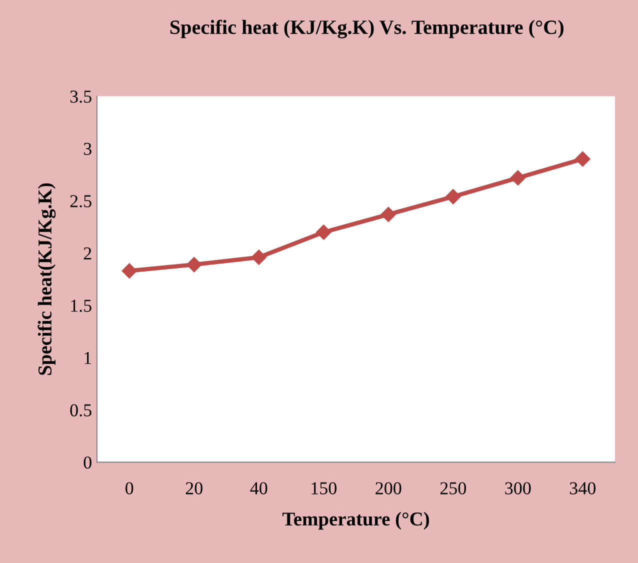 The image size is (638, 563). I want to click on x-axis-title: Temperature (°C), so click(355, 521).